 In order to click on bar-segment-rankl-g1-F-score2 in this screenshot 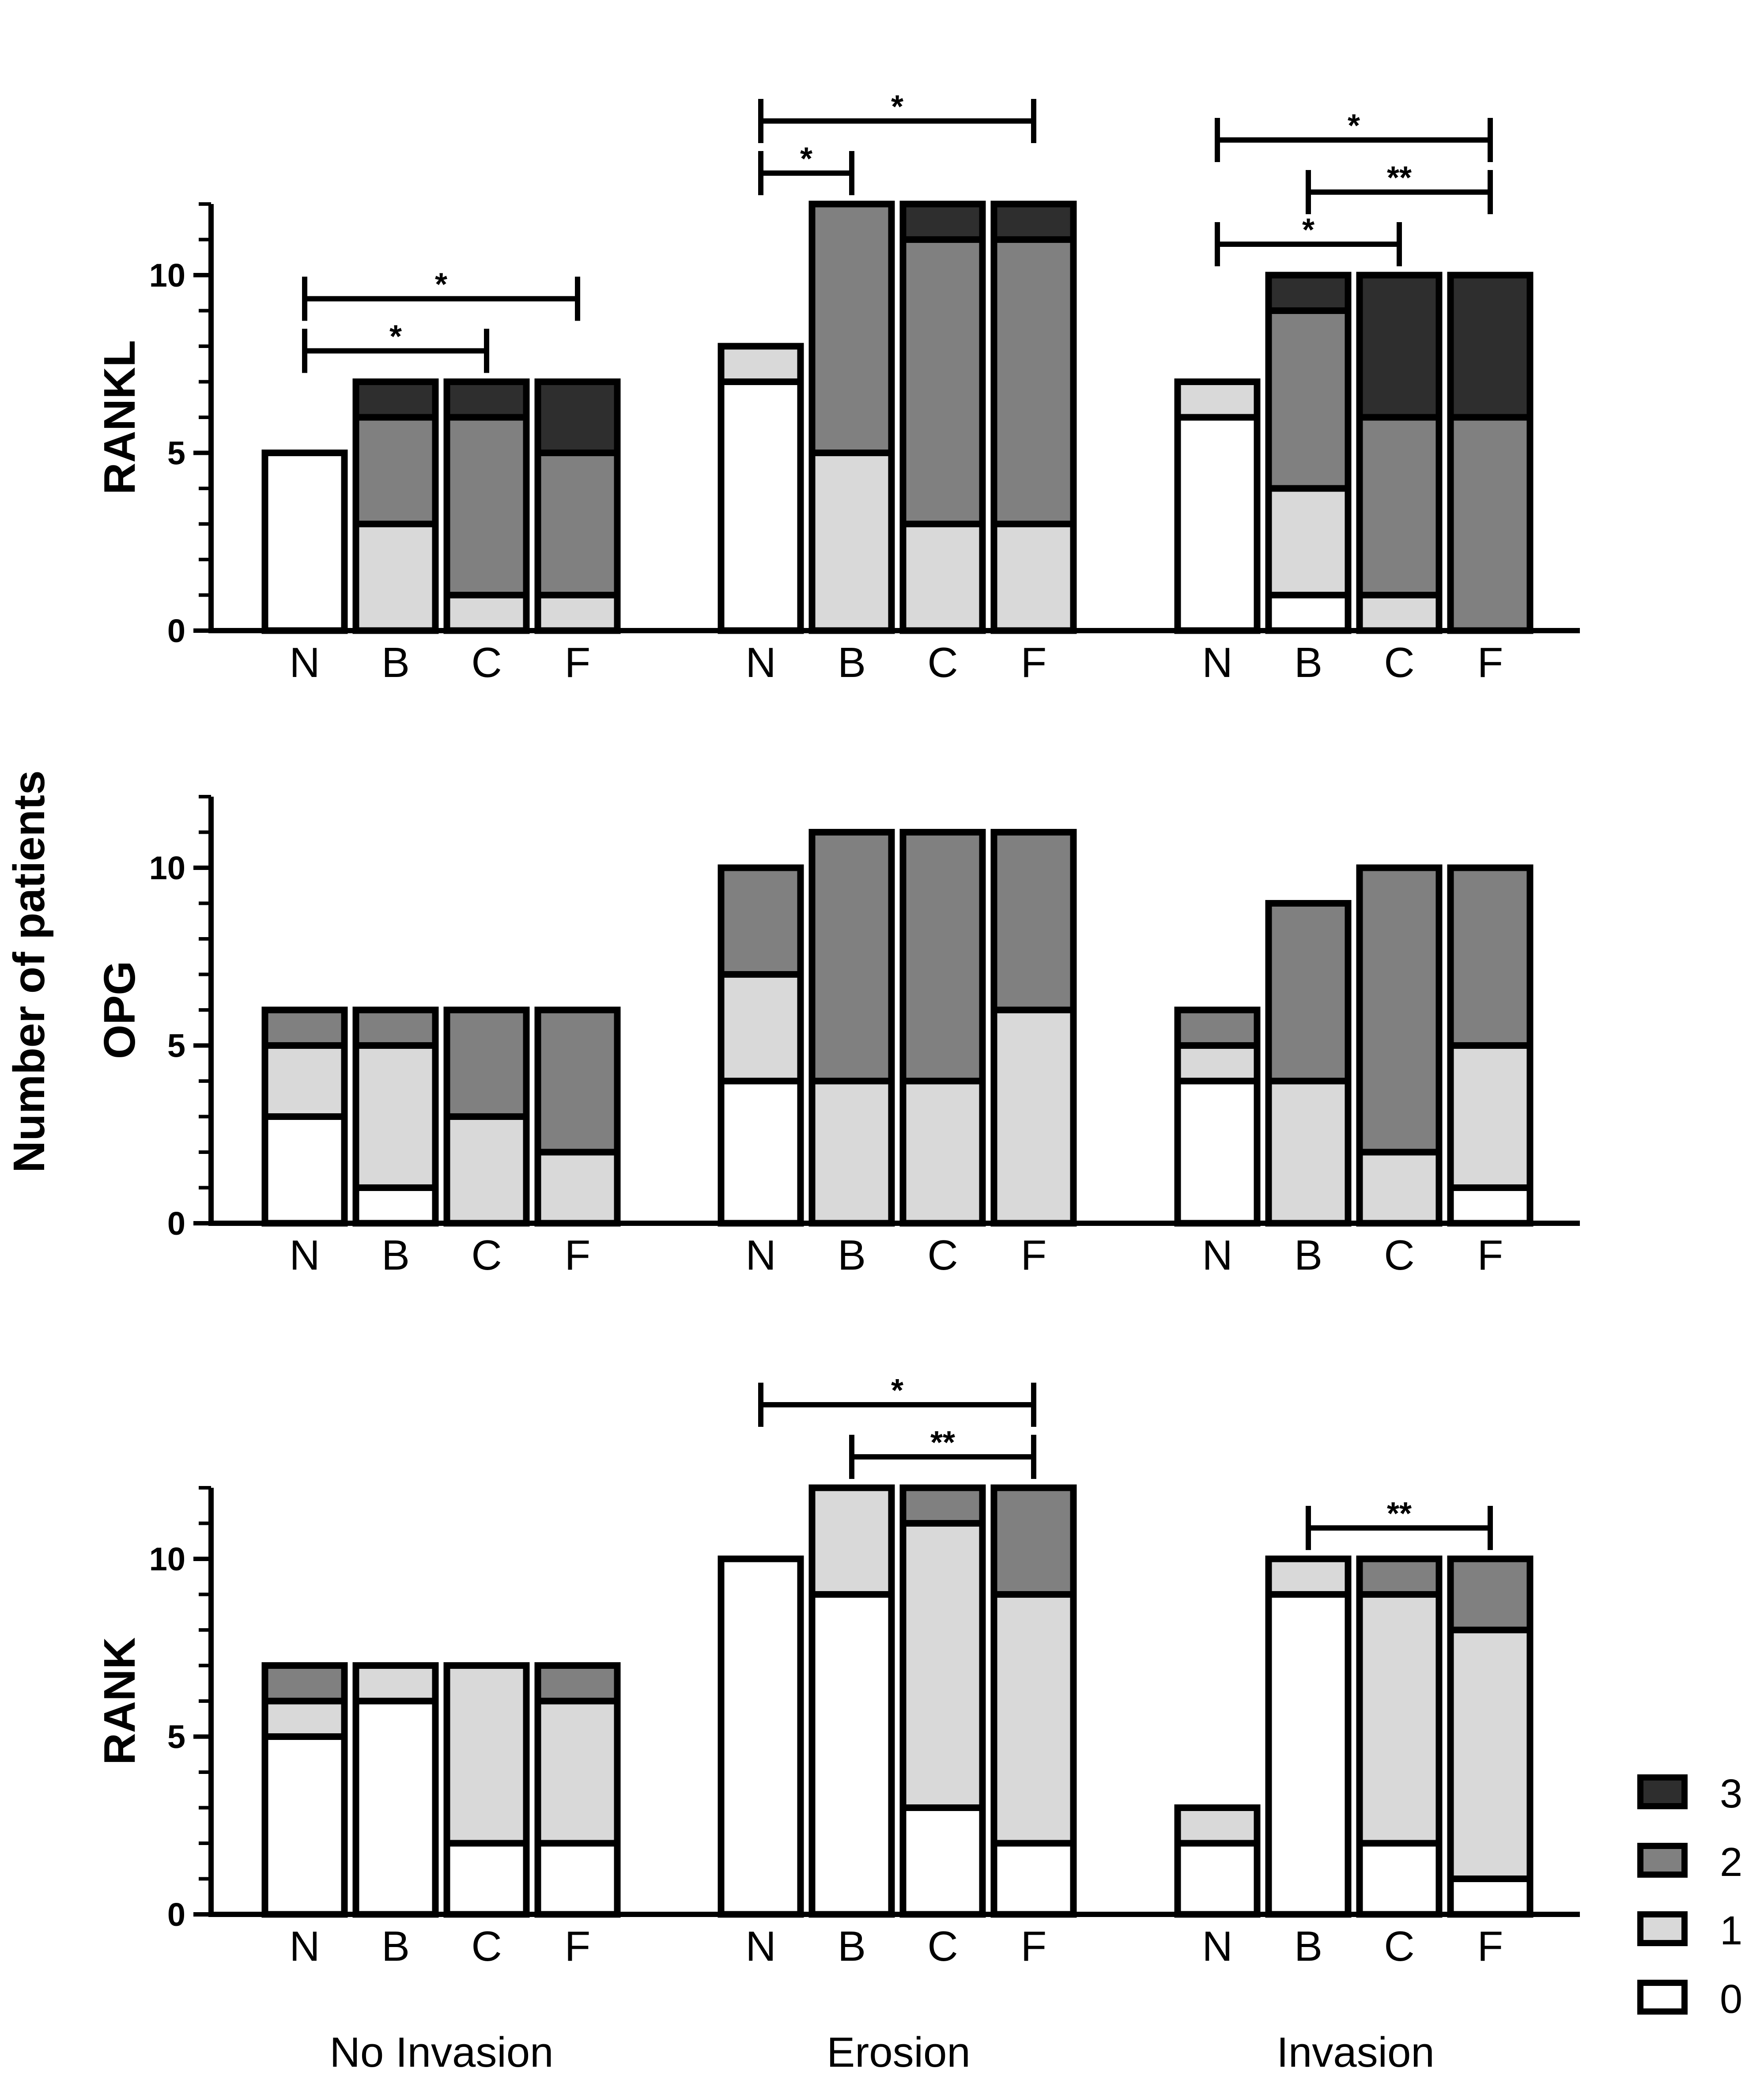, I will do `click(1033, 382)`.